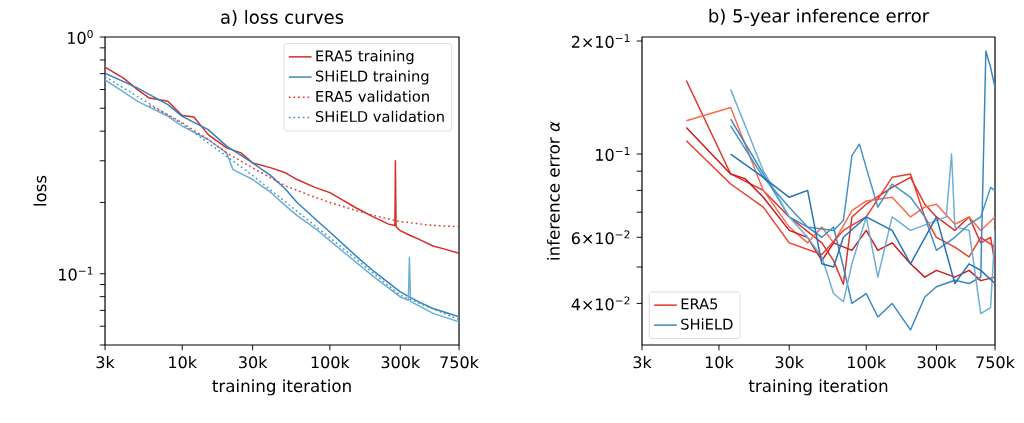  What do you see at coordinates (600, 237) in the screenshot?
I see `y-tick-label: 6×10$^{−2}$` at bounding box center [600, 237].